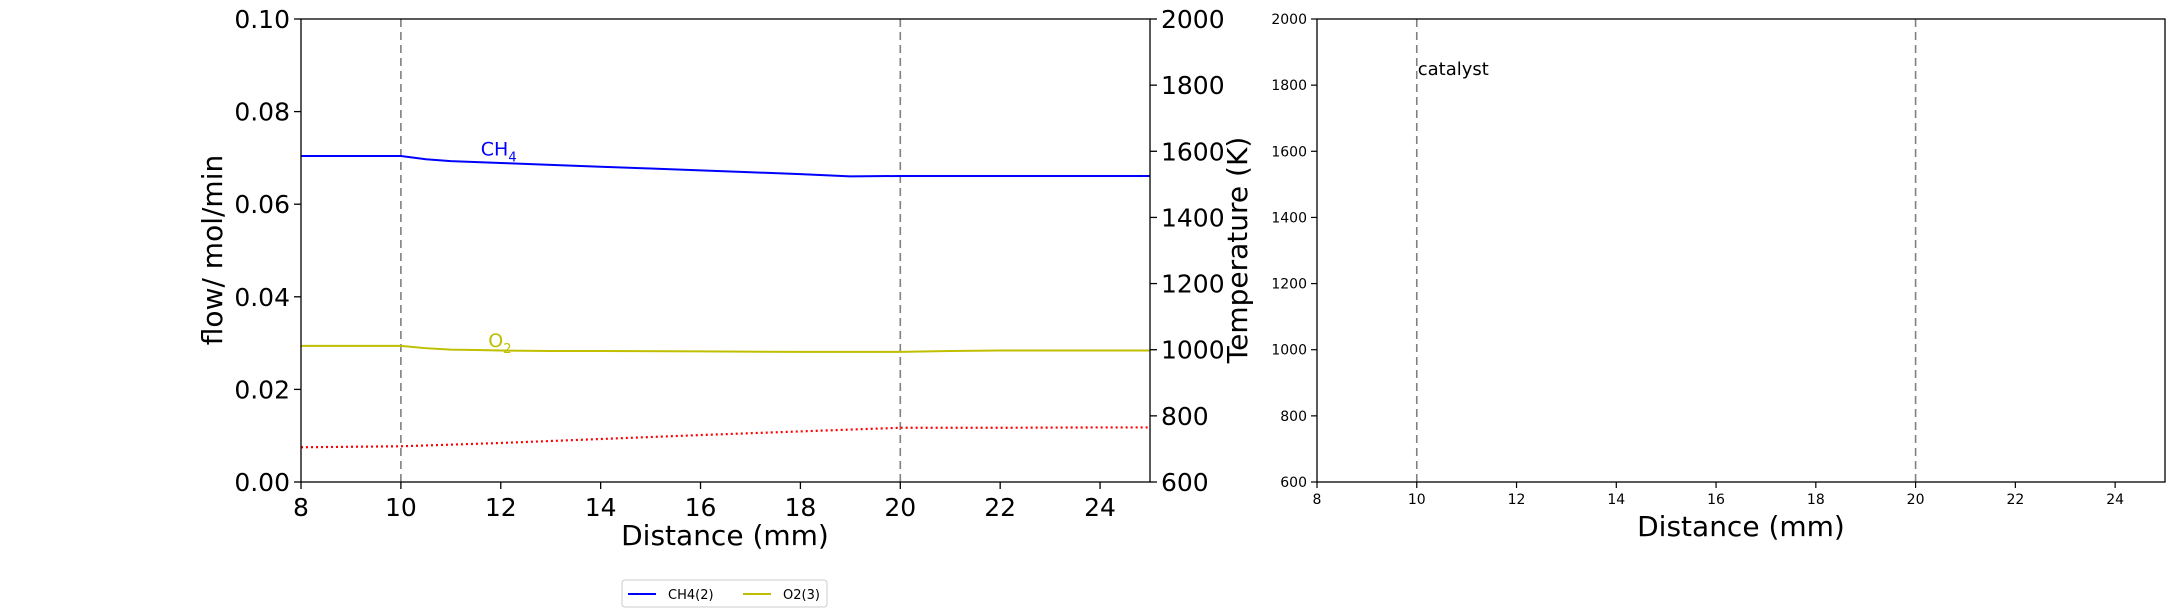 This screenshot has height=615, width=2173. What do you see at coordinates (1193, 151) in the screenshot?
I see `left-y2-tick-label: 1600` at bounding box center [1193, 151].